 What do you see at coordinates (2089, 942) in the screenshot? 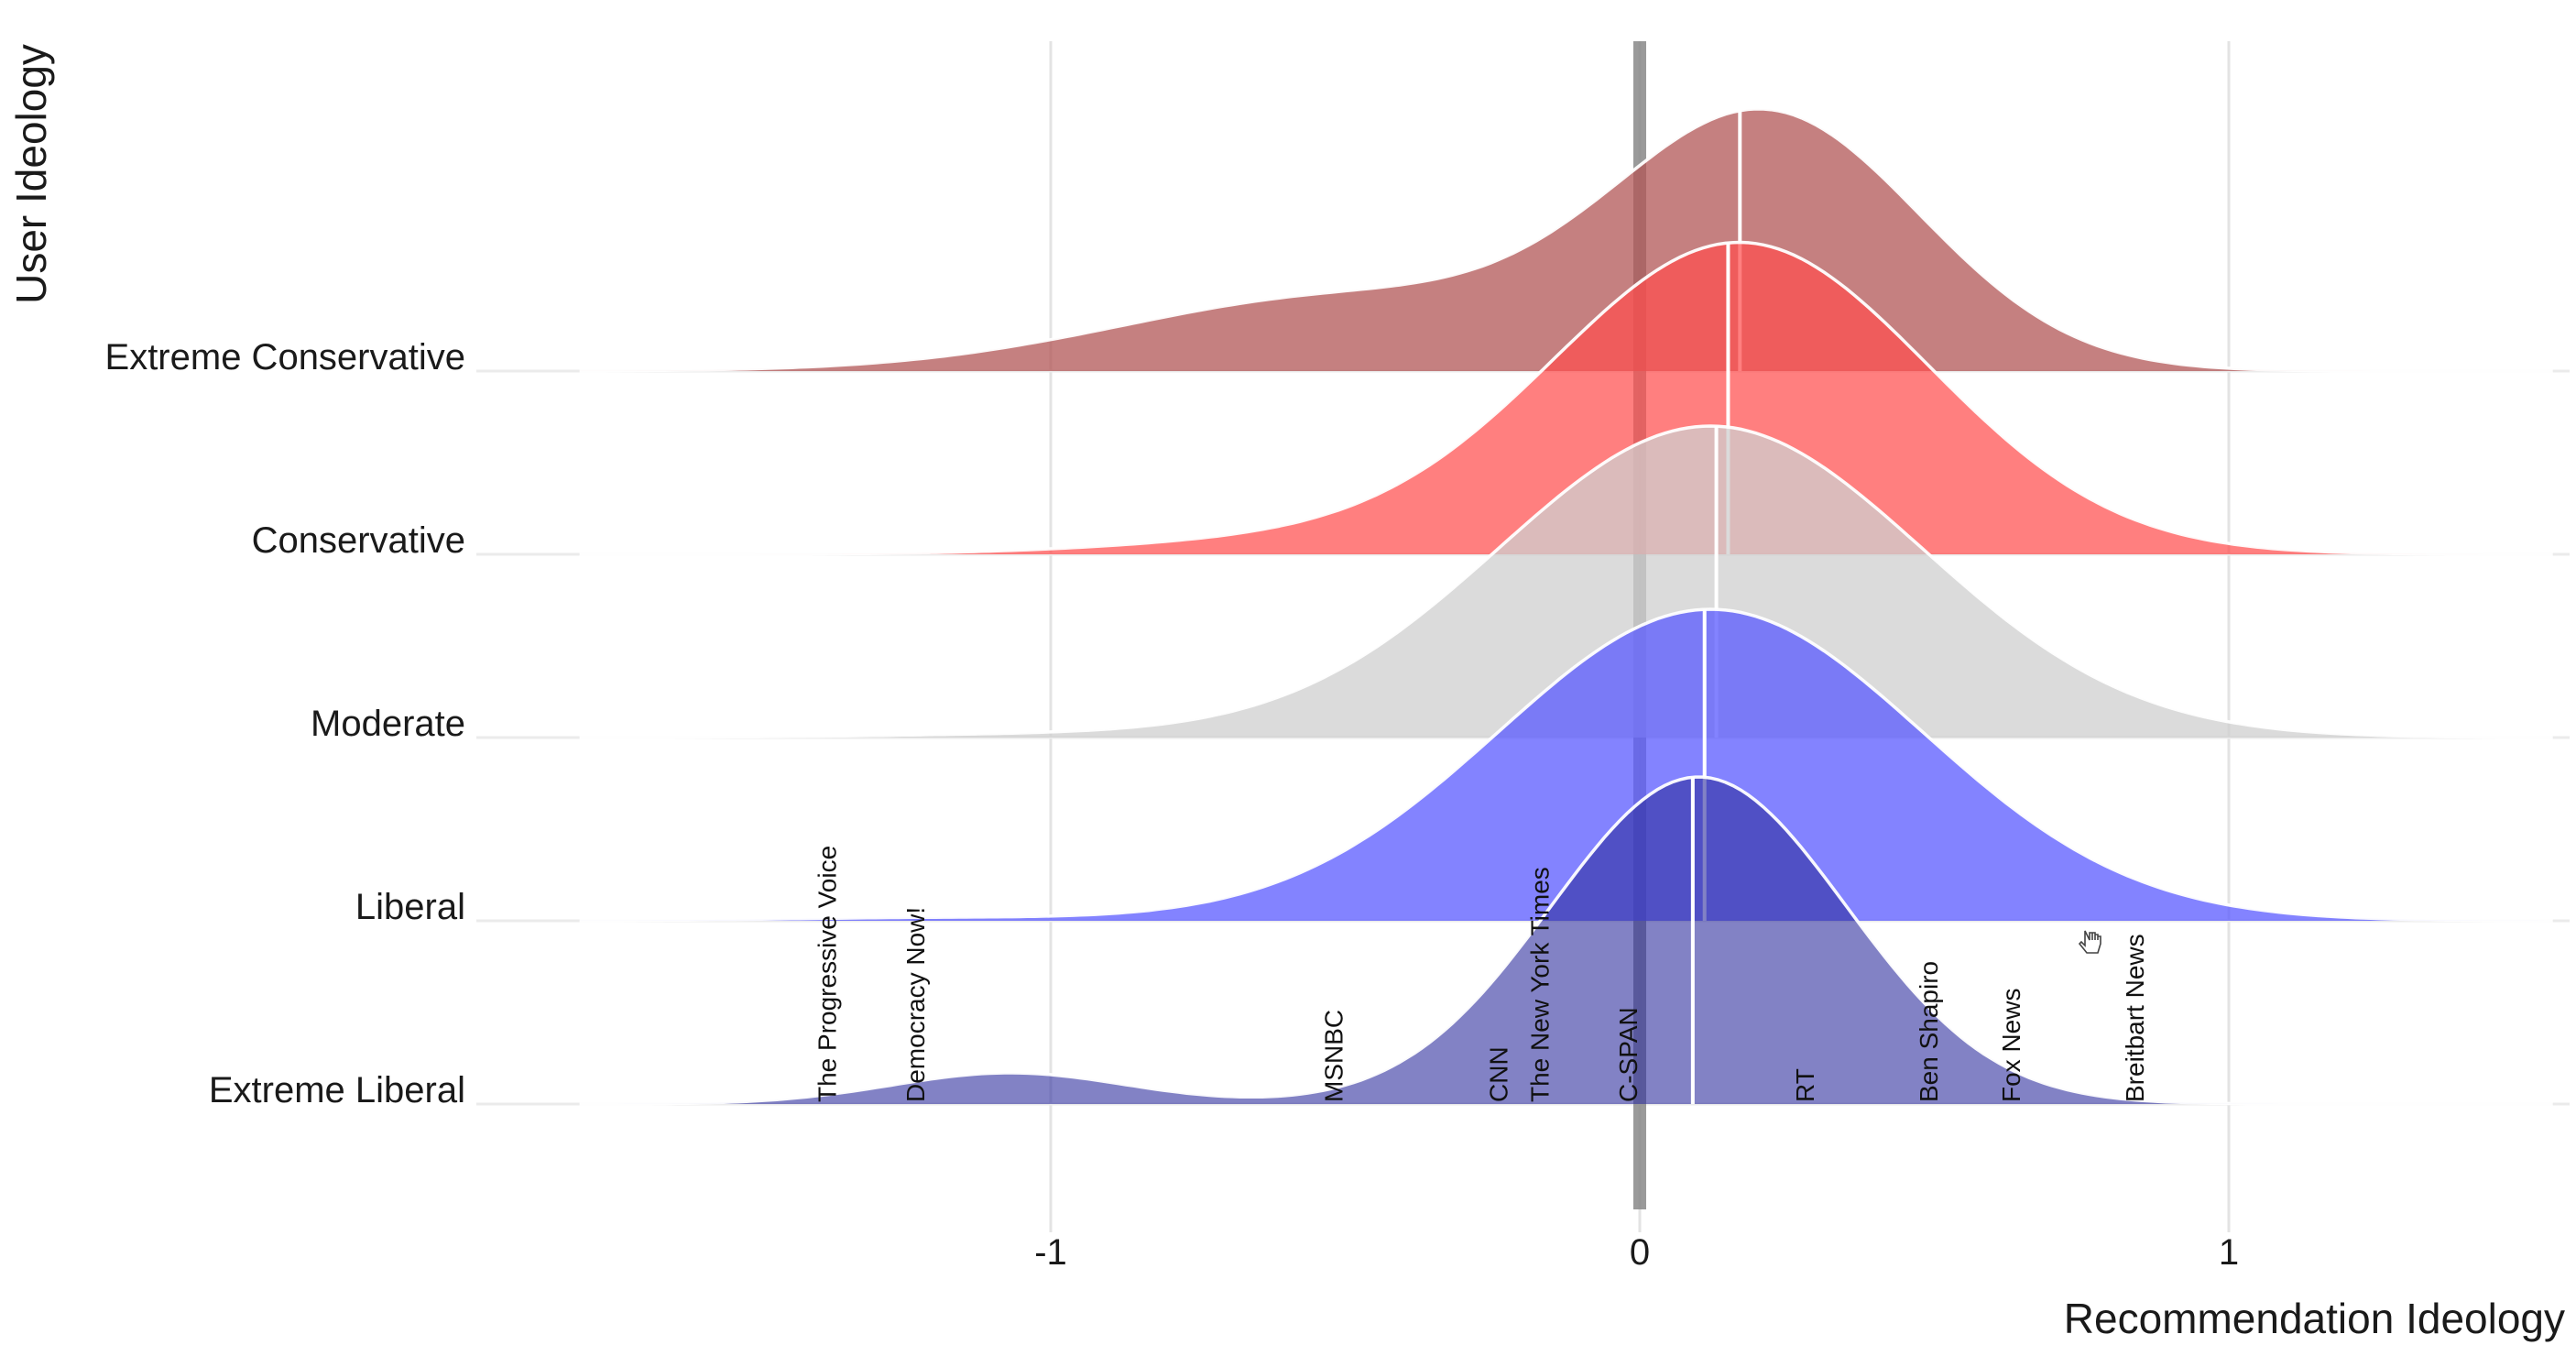
I see `hand-cursor-icon` at bounding box center [2089, 942].